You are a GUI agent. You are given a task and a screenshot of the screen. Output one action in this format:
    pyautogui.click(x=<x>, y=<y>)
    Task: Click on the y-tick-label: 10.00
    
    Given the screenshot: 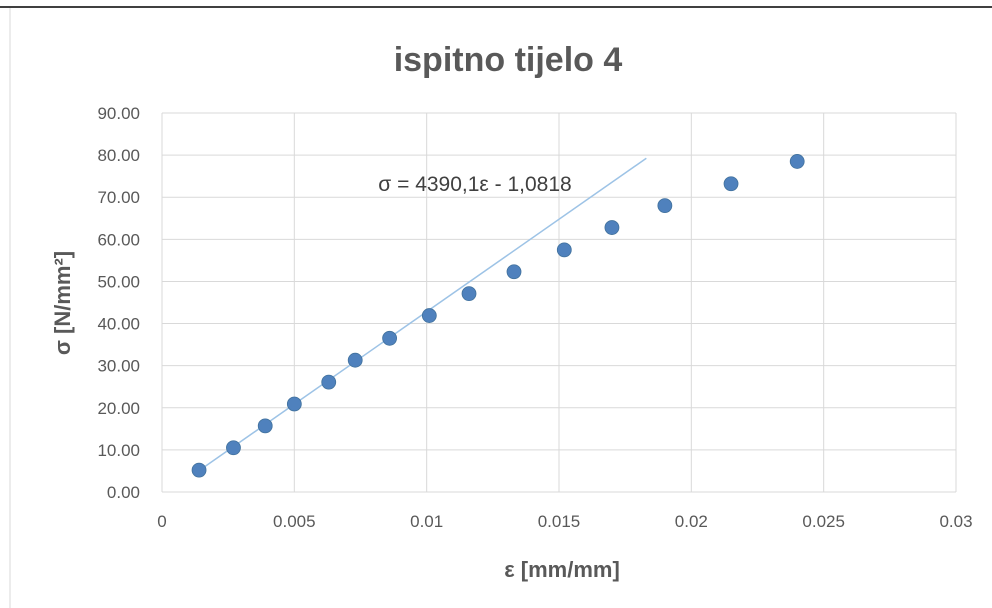 What is the action you would take?
    pyautogui.click(x=118, y=450)
    